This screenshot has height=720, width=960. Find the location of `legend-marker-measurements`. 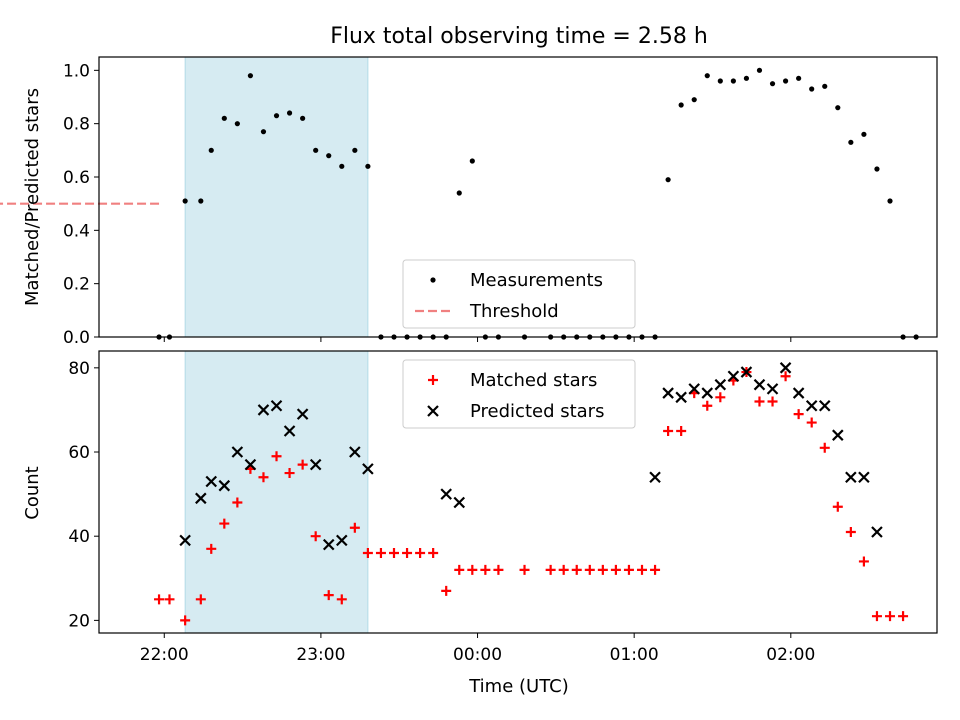

legend-marker-measurements is located at coordinates (433, 280).